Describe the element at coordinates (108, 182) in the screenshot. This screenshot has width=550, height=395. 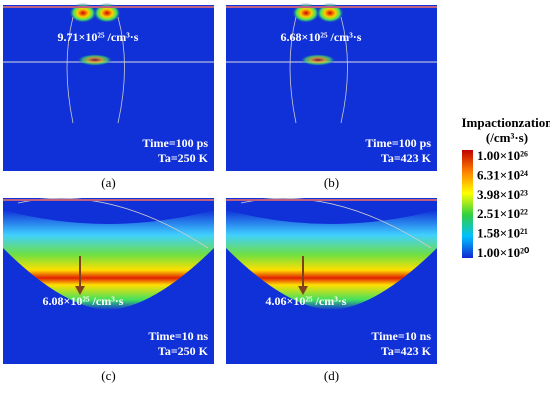
I see `panel-caption: (a)` at that location.